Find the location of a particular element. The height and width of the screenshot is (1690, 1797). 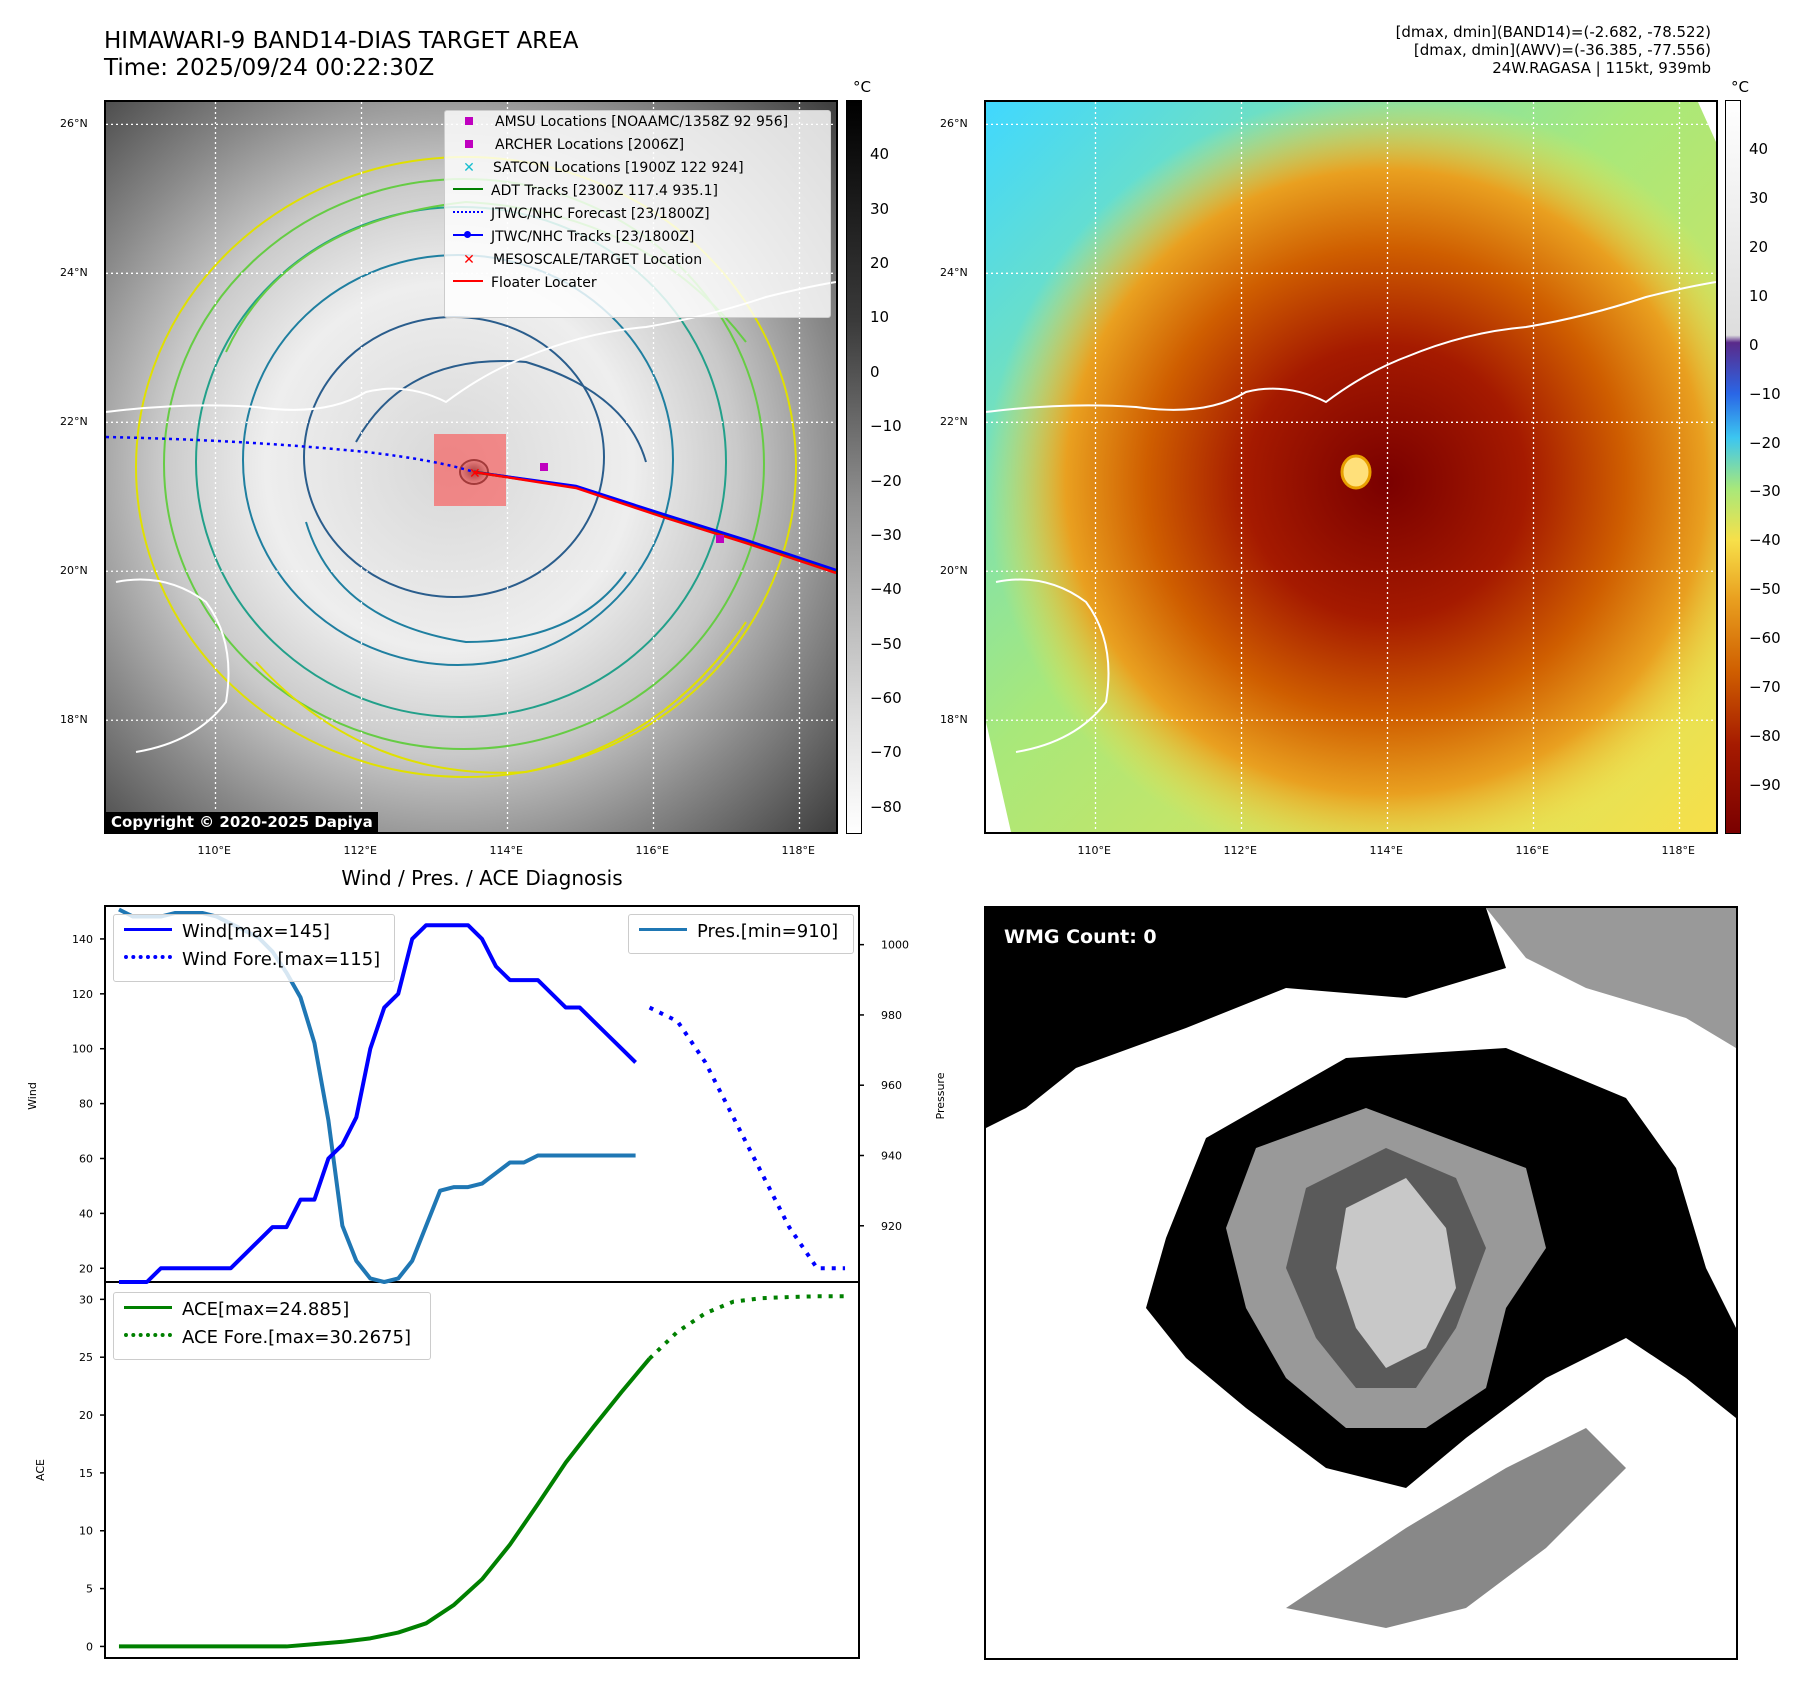

legend-label: ACE[max=24.885] is located at coordinates (266, 1309).